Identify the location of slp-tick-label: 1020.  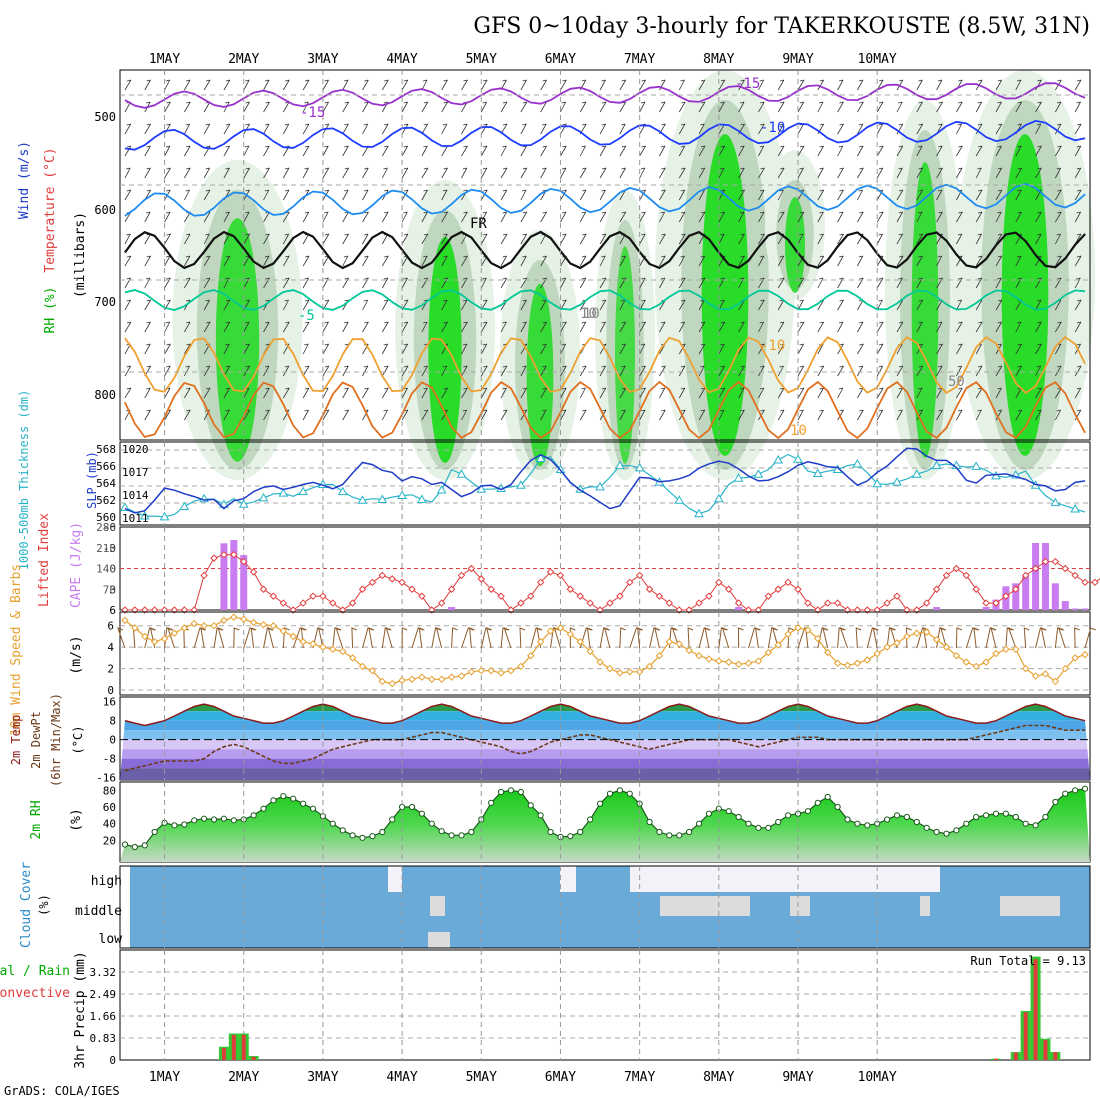
(135, 449).